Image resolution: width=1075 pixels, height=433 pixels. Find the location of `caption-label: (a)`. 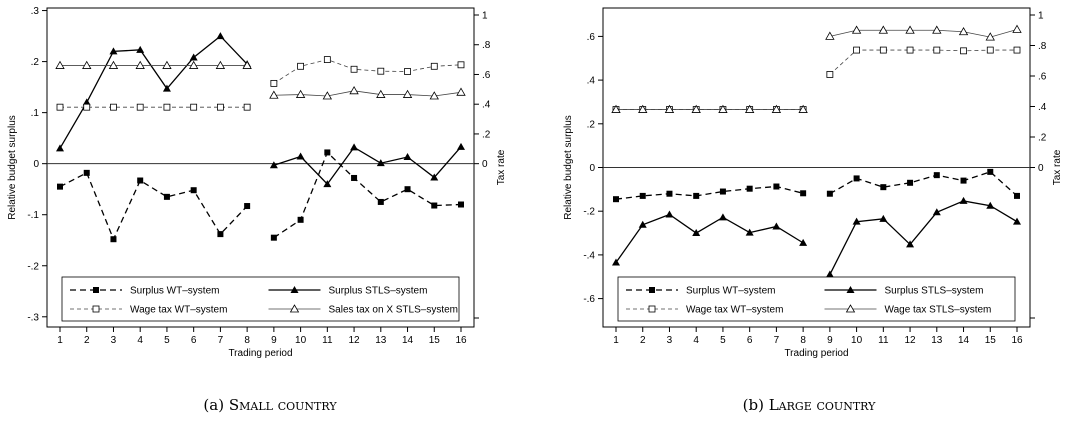

caption-label: (a) is located at coordinates (213, 405).